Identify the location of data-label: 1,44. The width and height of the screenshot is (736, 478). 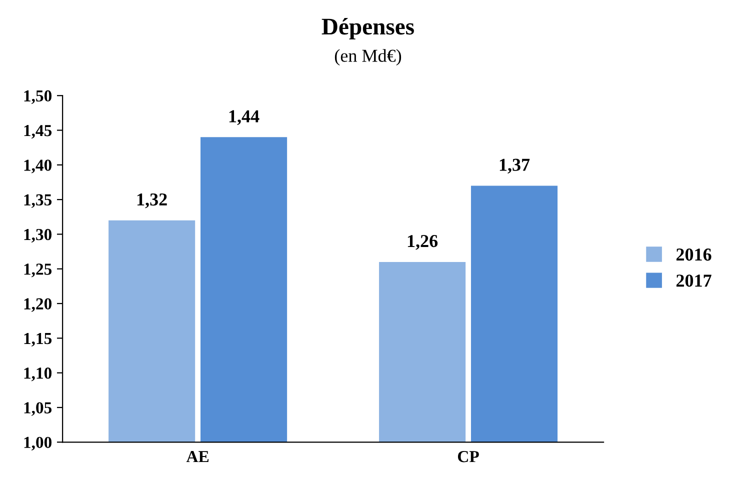
(244, 118).